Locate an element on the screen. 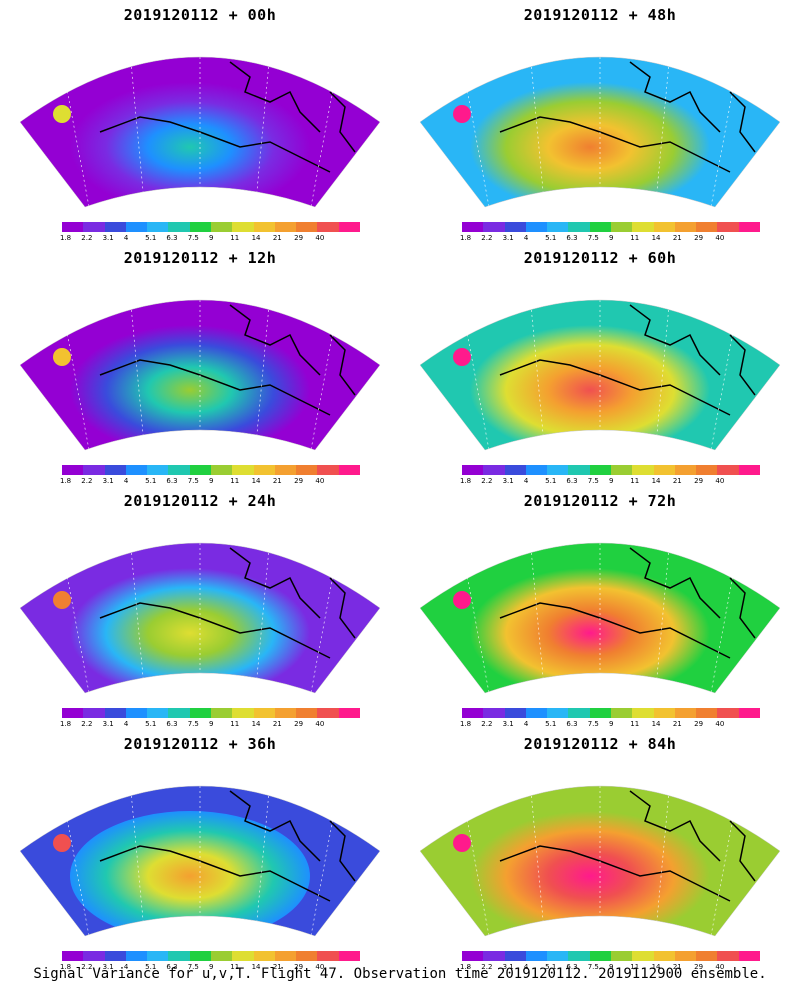 The image size is (800, 1000). colorbar-tick-label: 14 is located at coordinates (256, 724).